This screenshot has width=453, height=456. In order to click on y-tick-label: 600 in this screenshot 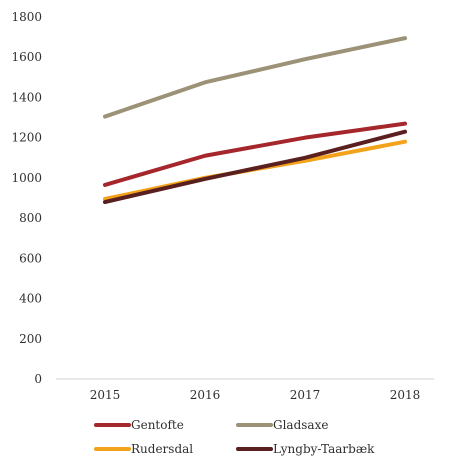, I will do `click(30, 258)`.